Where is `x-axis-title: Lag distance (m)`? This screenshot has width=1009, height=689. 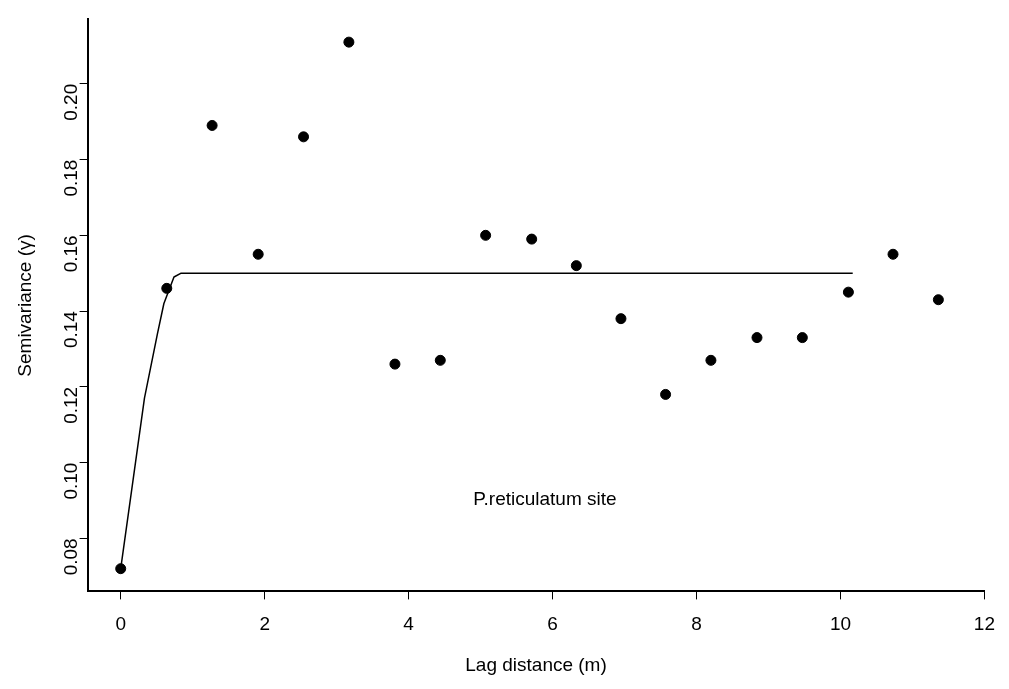
x-axis-title: Lag distance (m) is located at coordinates (536, 664).